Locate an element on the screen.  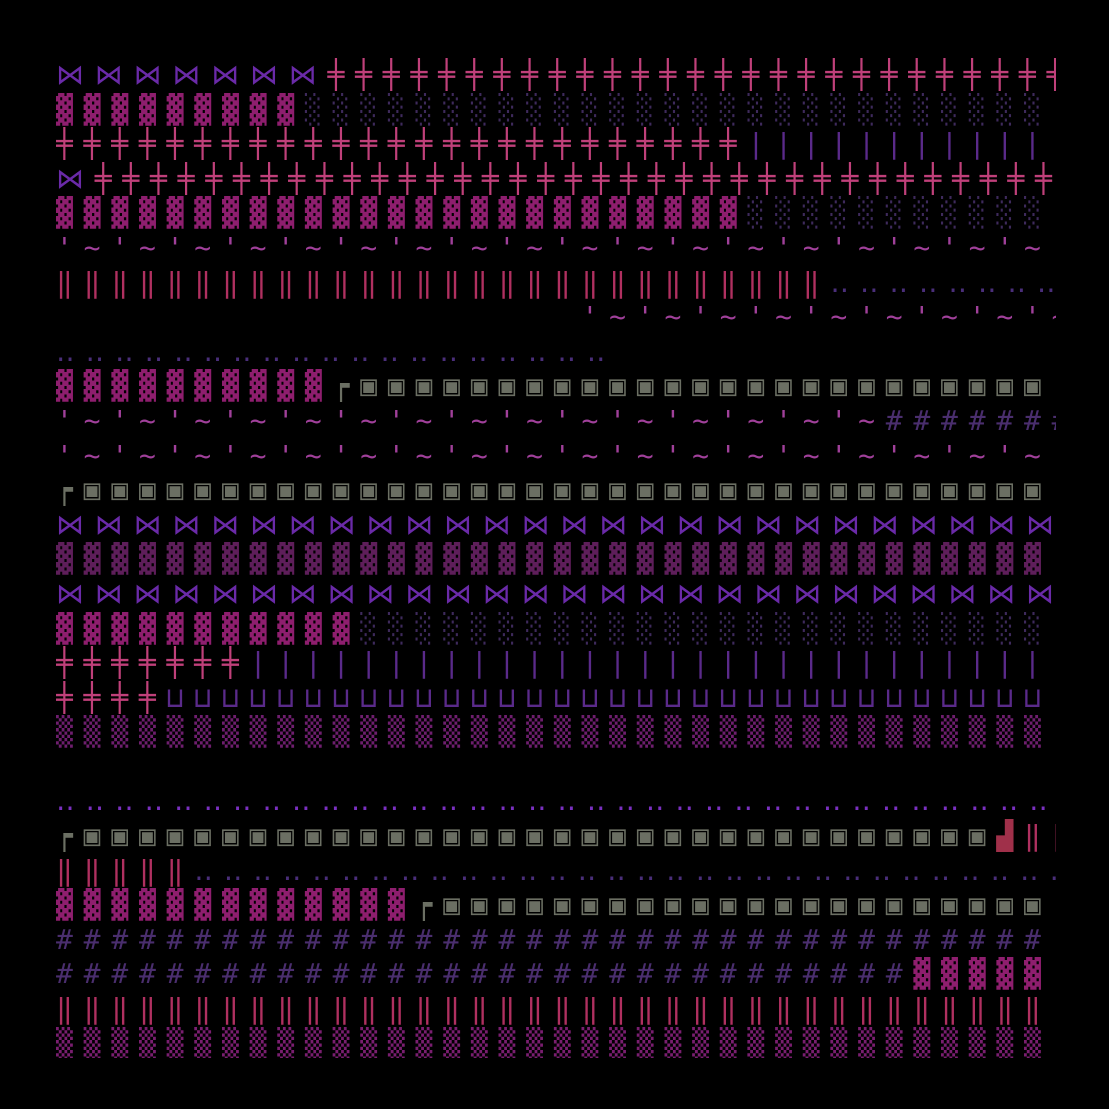
glyph-run: ▓▓▓▓▓ is located at coordinates (982, 974).